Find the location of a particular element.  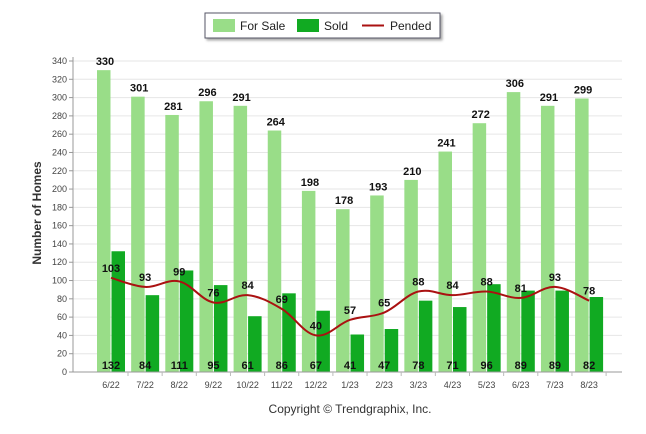

y-tick-label: 60 is located at coordinates (62, 317).